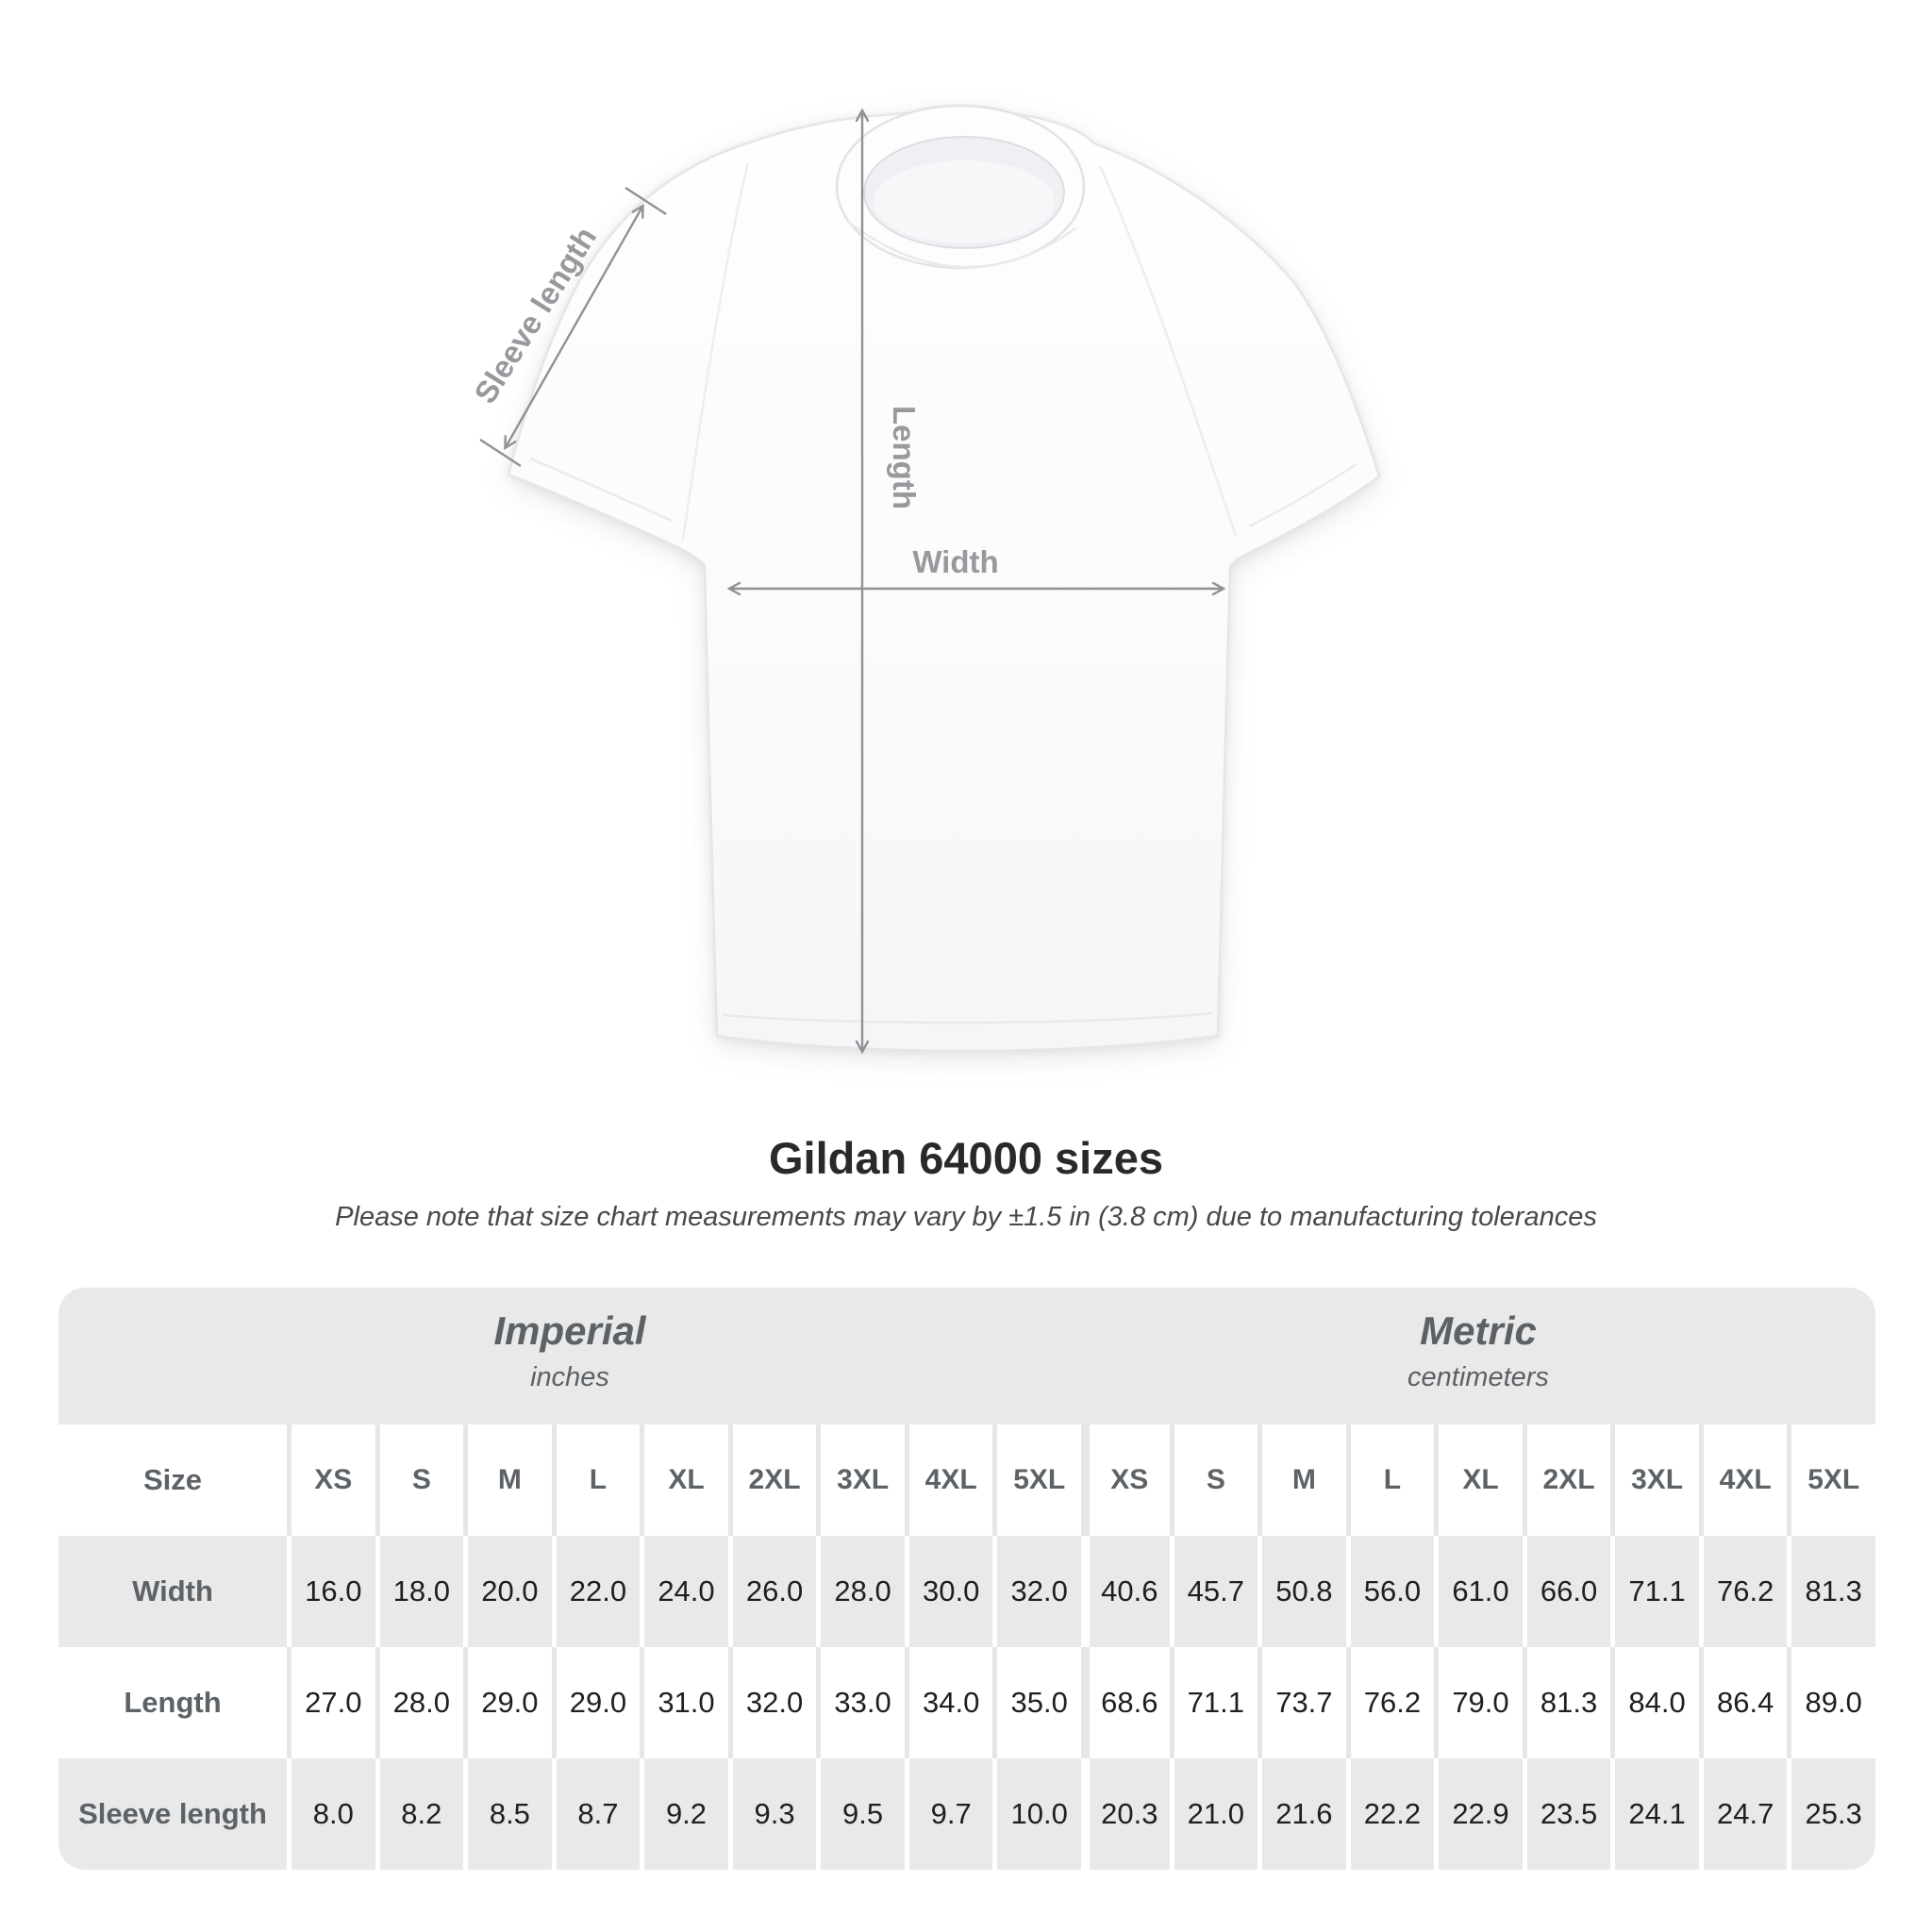  Describe the element at coordinates (1125, 1702) in the screenshot. I see `value-cell: 68.6` at that location.